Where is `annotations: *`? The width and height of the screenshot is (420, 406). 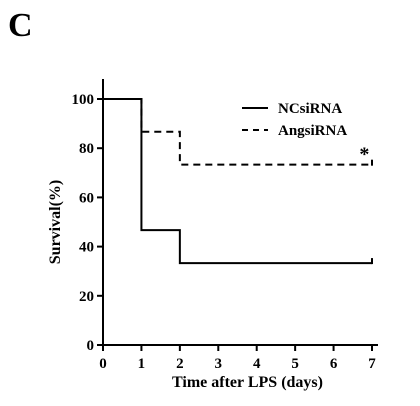
annotations: * is located at coordinates (364, 155).